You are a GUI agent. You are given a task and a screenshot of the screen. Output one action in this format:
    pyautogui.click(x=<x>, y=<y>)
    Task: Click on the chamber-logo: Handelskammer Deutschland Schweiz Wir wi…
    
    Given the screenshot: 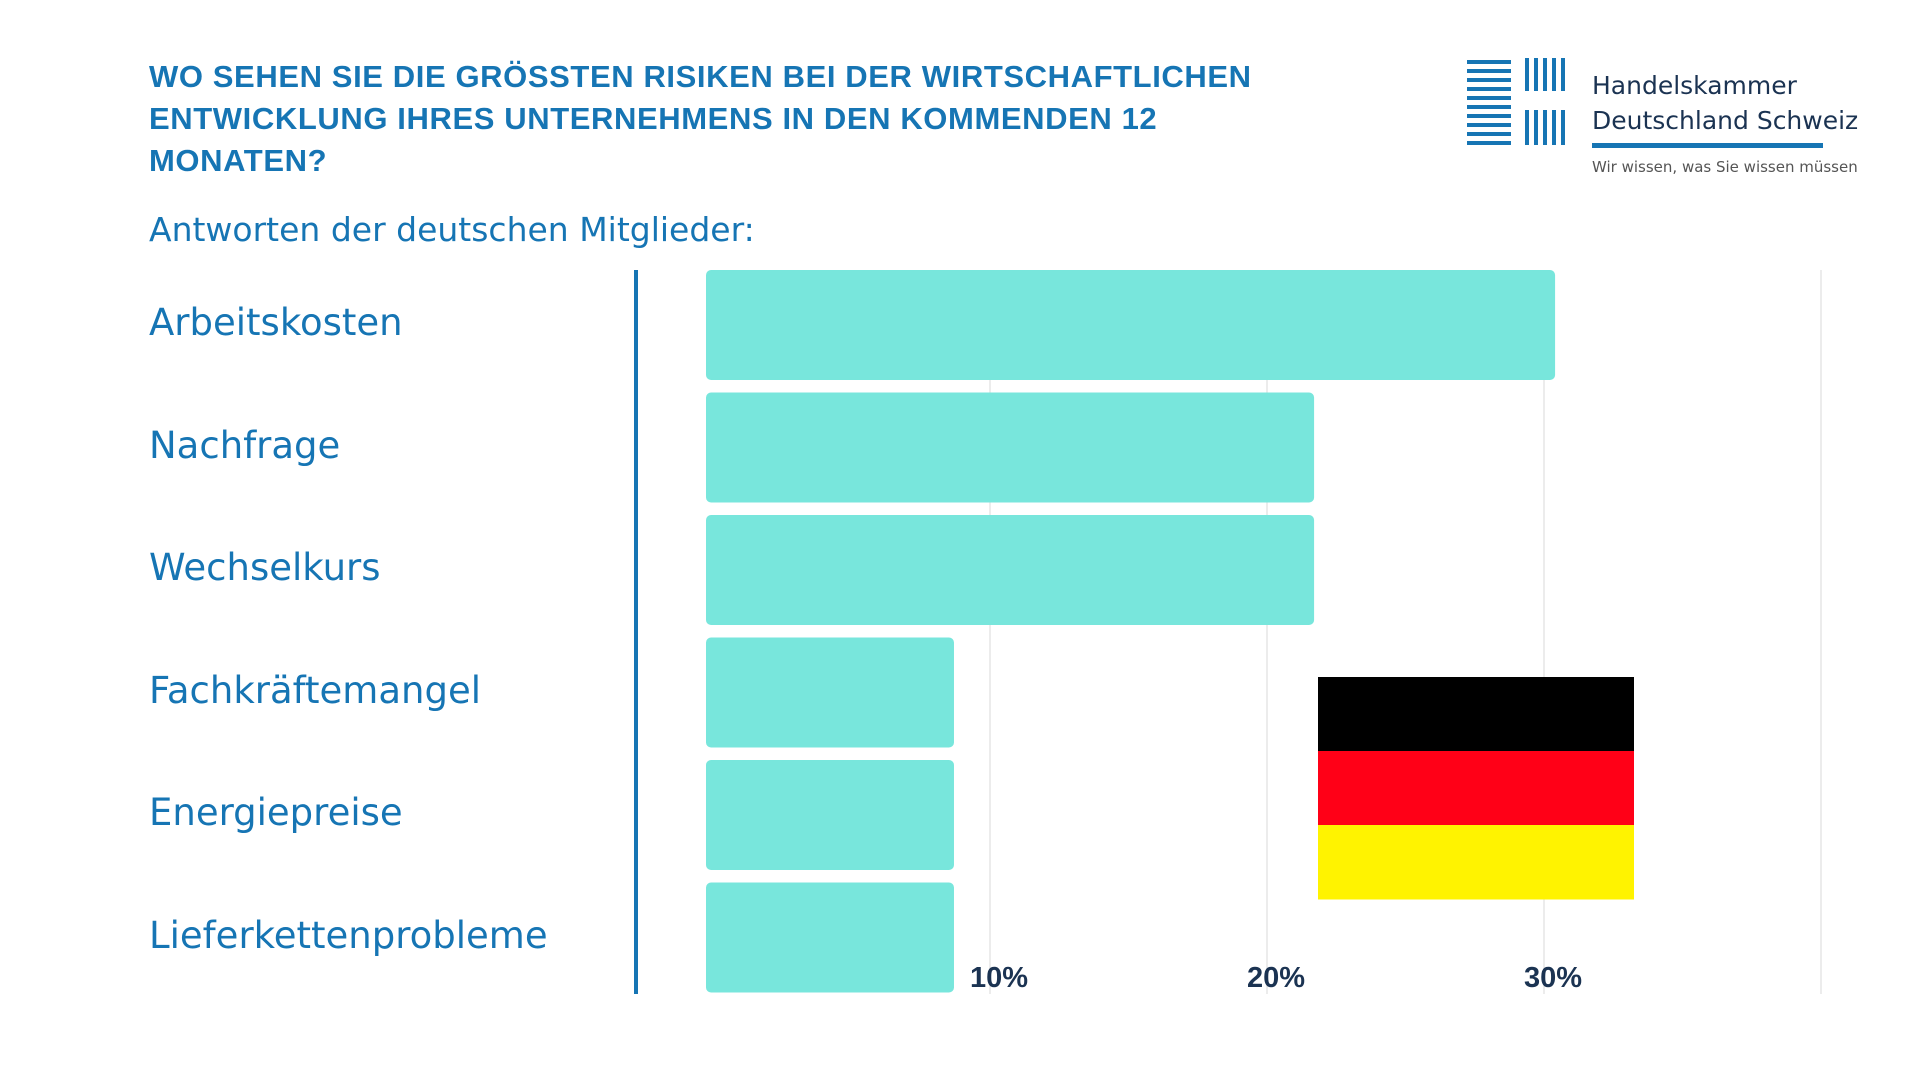 What is the action you would take?
    pyautogui.click(x=1667, y=123)
    